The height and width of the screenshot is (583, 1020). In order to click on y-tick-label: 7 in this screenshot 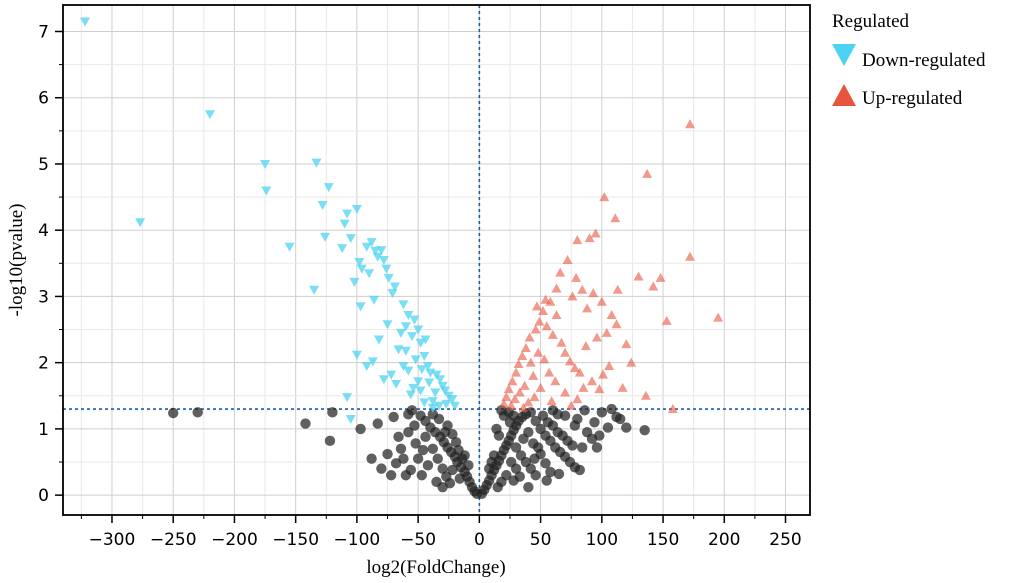, I will do `click(43, 32)`.